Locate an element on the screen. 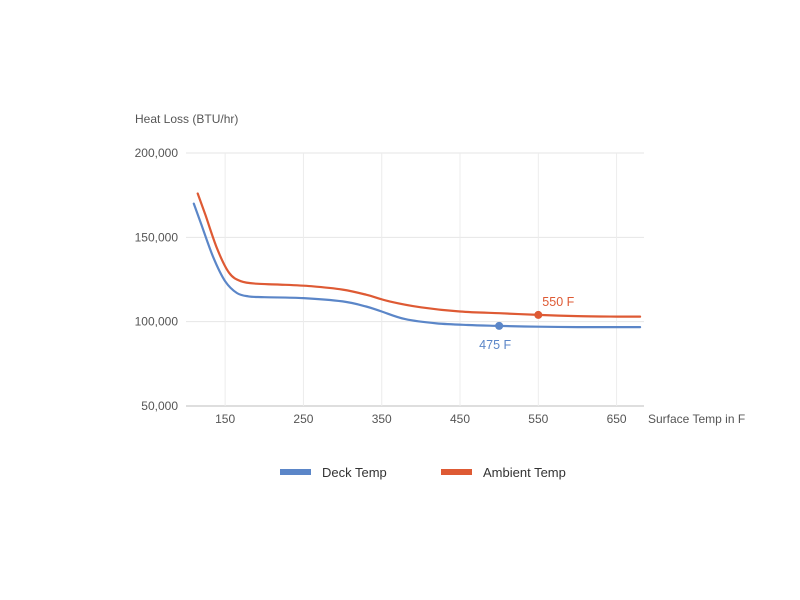 The height and width of the screenshot is (600, 800). legend-label: Deck Temp is located at coordinates (354, 472).